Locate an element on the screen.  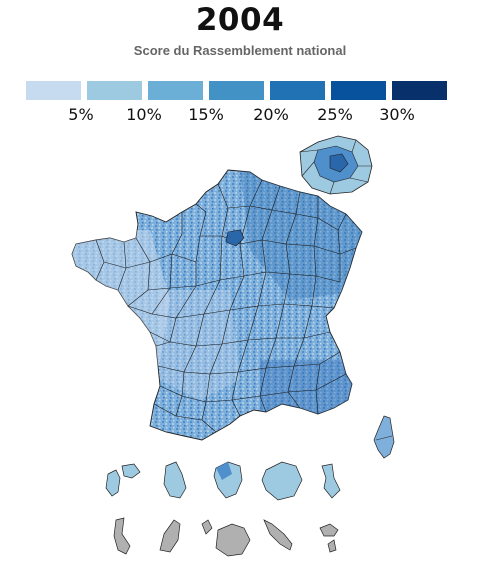
saint-martin is located at coordinates (329, 538).